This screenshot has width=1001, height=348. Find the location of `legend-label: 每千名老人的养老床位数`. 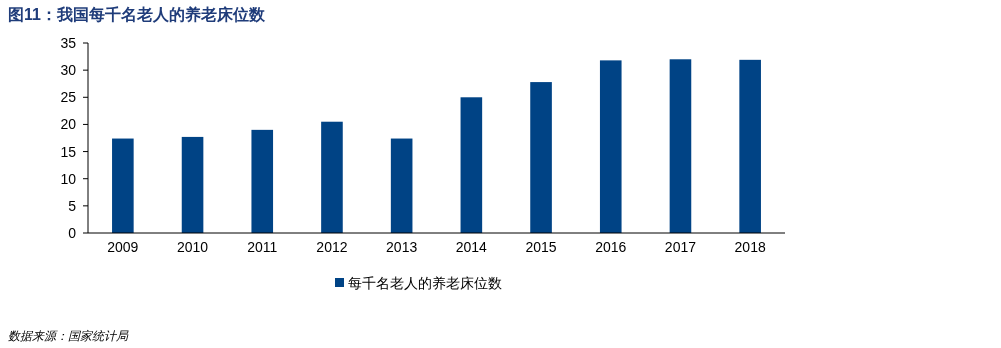

legend-label: 每千名老人的养老床位数 is located at coordinates (425, 283).